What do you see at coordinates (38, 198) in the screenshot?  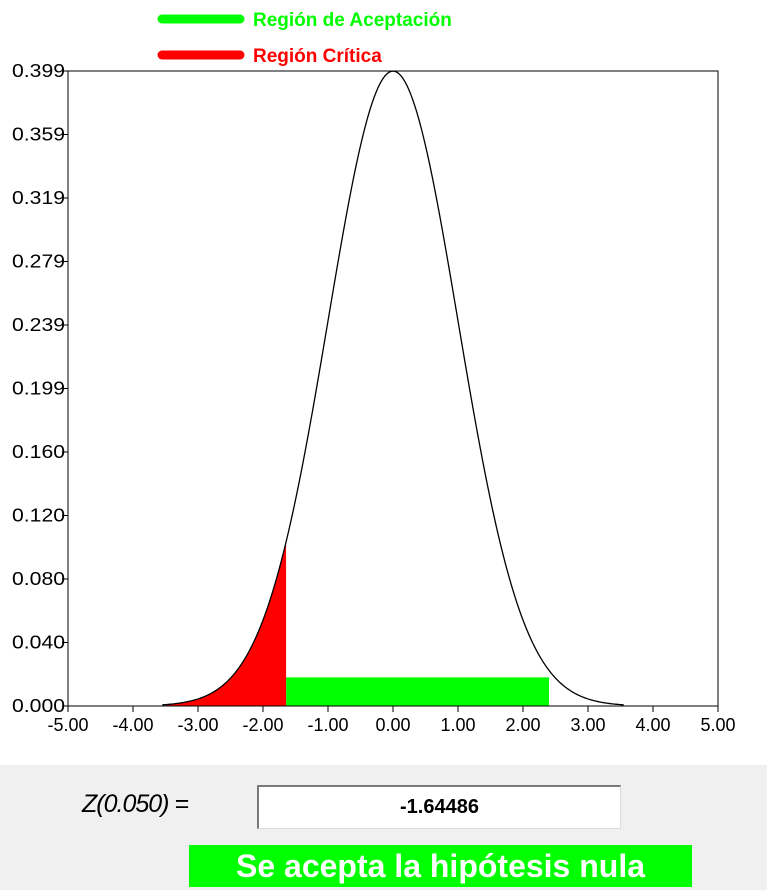 I see `y-tick-label: 0.319` at bounding box center [38, 198].